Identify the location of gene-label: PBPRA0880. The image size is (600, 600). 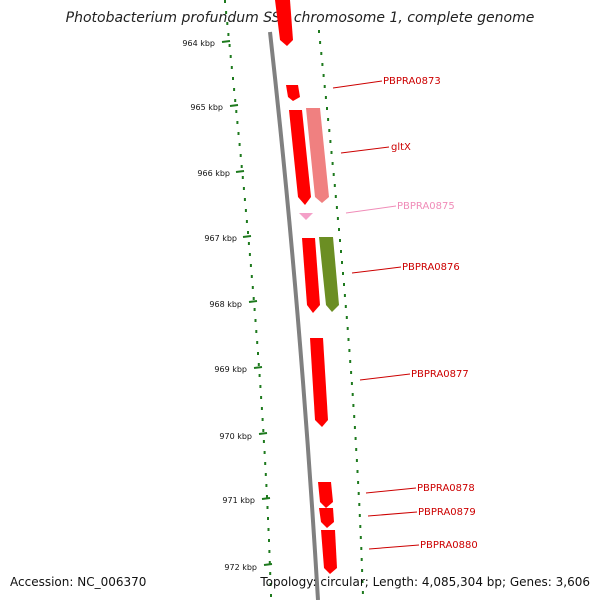
(449, 545).